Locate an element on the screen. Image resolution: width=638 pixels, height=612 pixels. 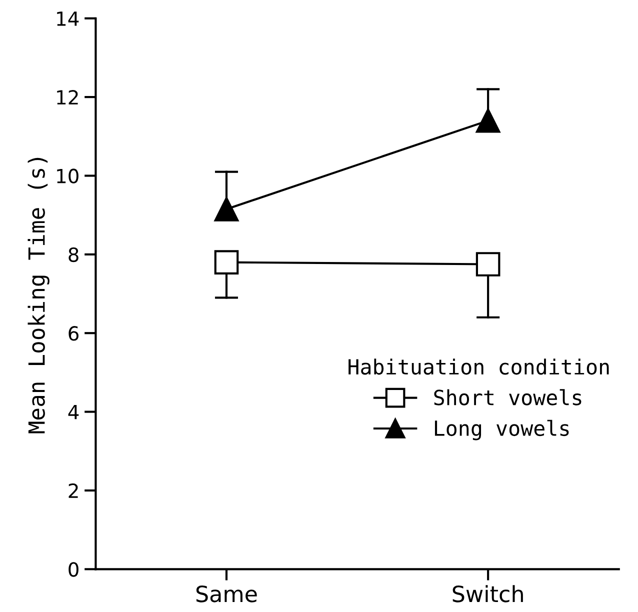
legend-label: Long vowels is located at coordinates (501, 430).